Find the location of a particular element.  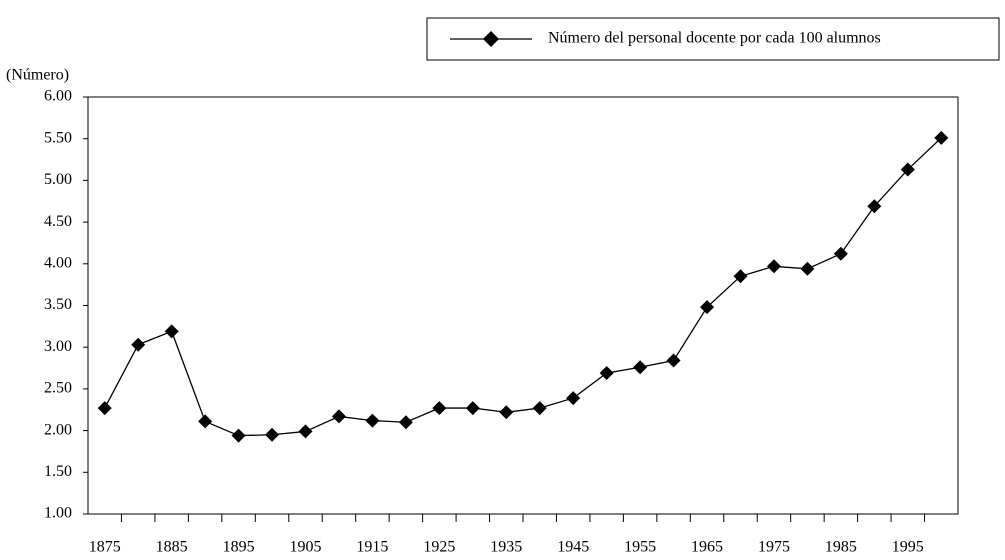

y-tick-label: 6.00 is located at coordinates (58, 96).